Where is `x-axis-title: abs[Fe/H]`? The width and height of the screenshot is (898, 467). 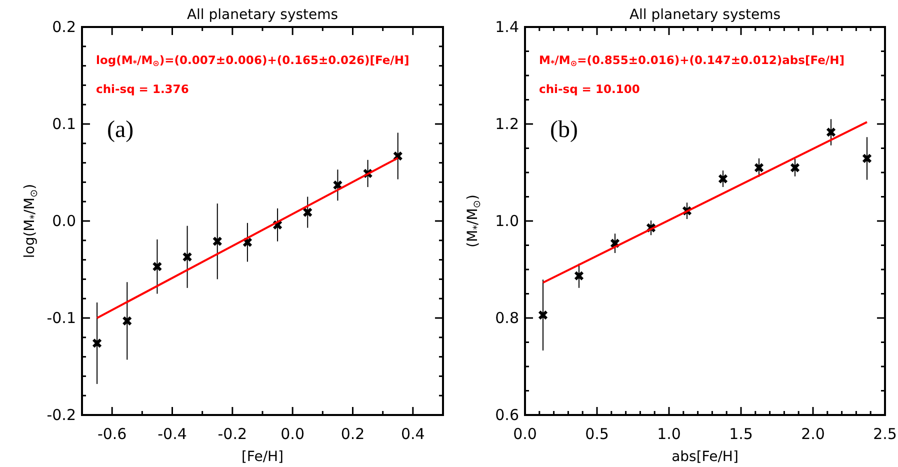
x-axis-title: abs[Fe/H] is located at coordinates (705, 457).